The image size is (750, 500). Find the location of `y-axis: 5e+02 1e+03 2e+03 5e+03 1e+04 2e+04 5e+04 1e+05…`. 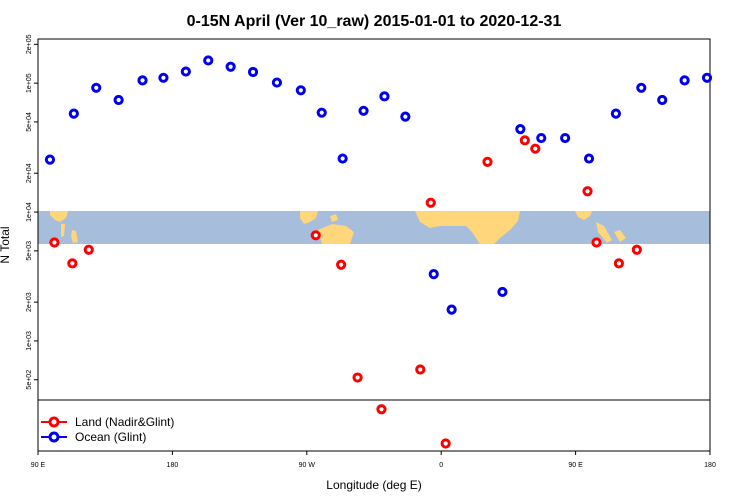

y-axis: 5e+02 1e+03 2e+03 5e+03 1e+04 2e+04 5e+04 1e+05… is located at coordinates (32, 212).